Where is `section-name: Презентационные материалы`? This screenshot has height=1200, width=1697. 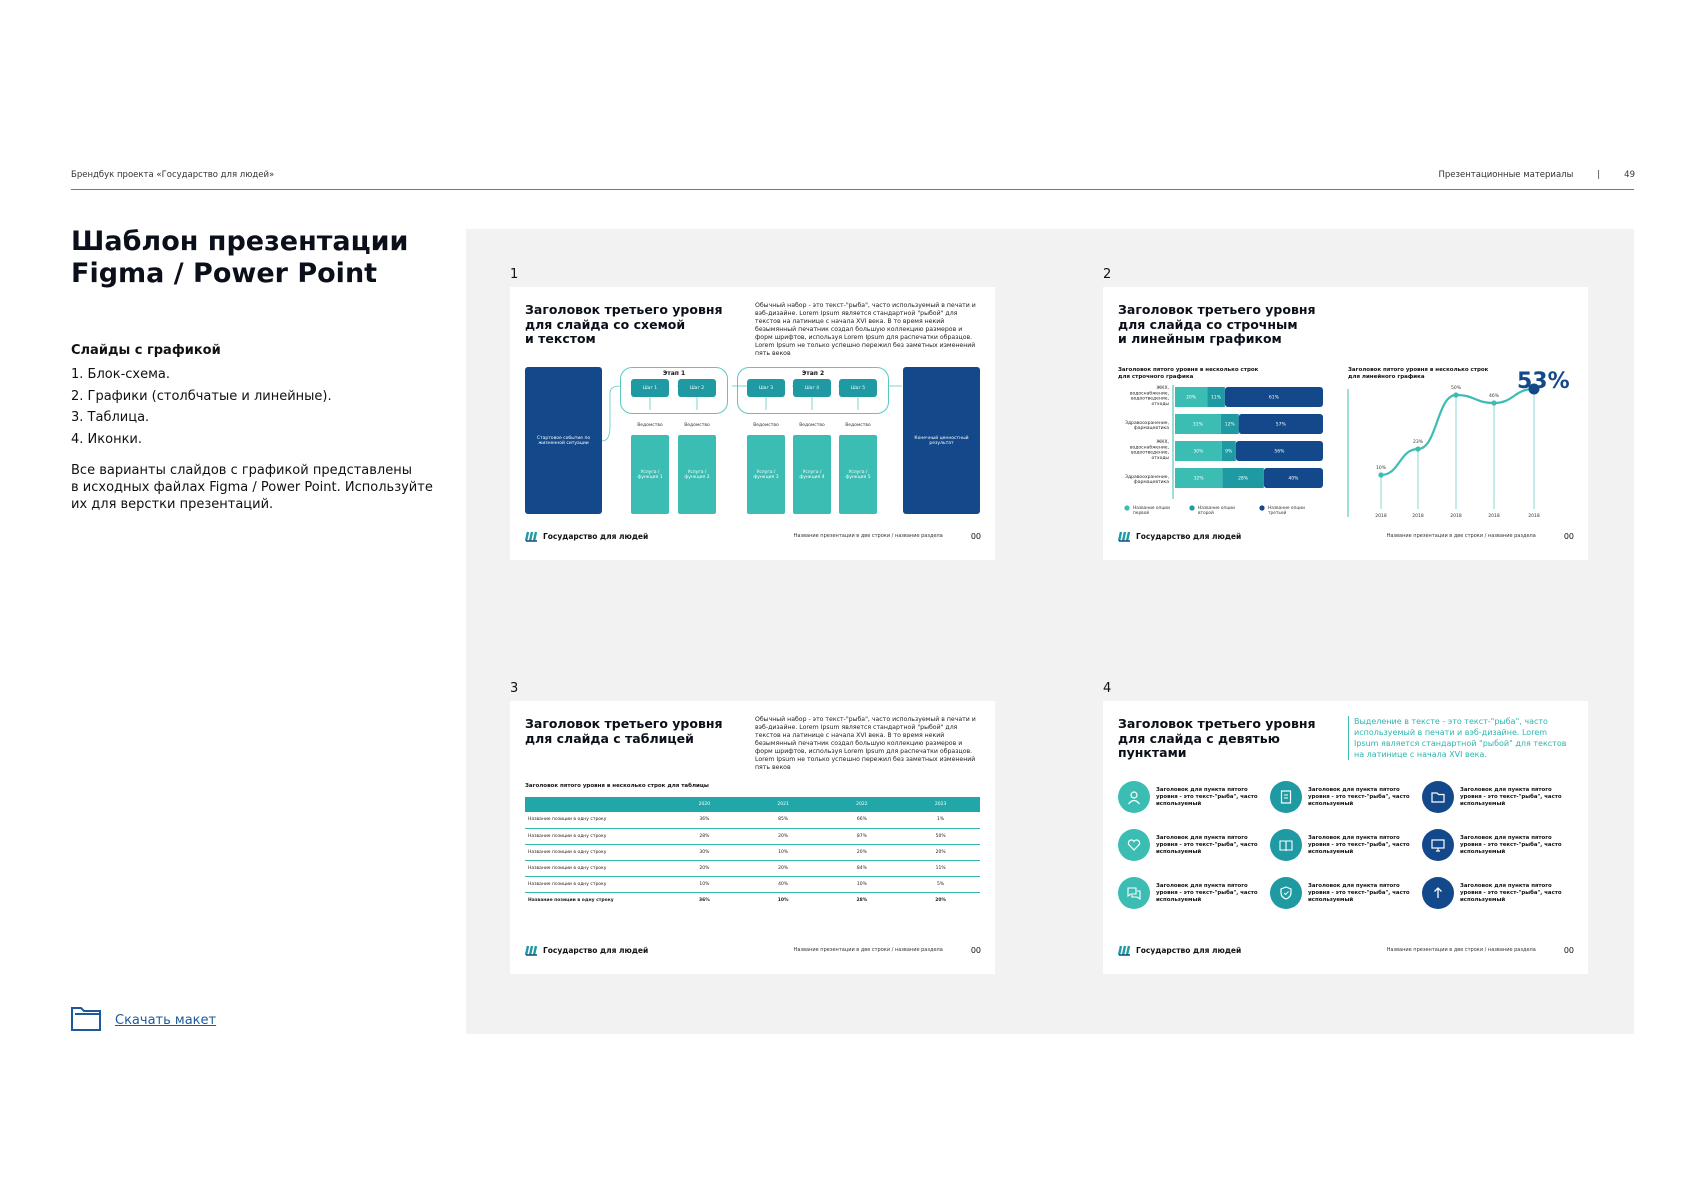
section-name: Презентационные материалы is located at coordinates (1506, 175).